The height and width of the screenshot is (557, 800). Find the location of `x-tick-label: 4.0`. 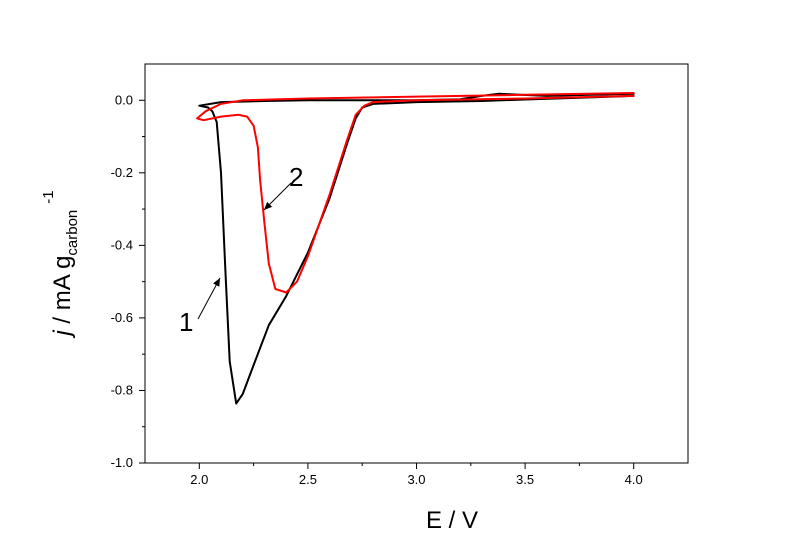

x-tick-label: 4.0 is located at coordinates (634, 479).